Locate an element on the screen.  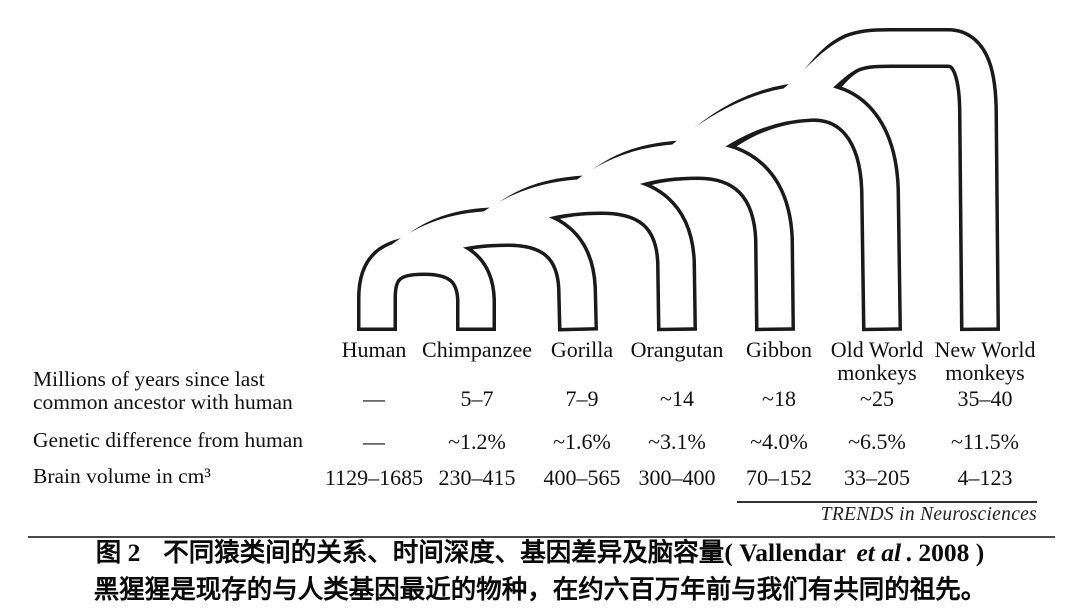
table-cell-r0-c1: 5–7 is located at coordinates (477, 398).